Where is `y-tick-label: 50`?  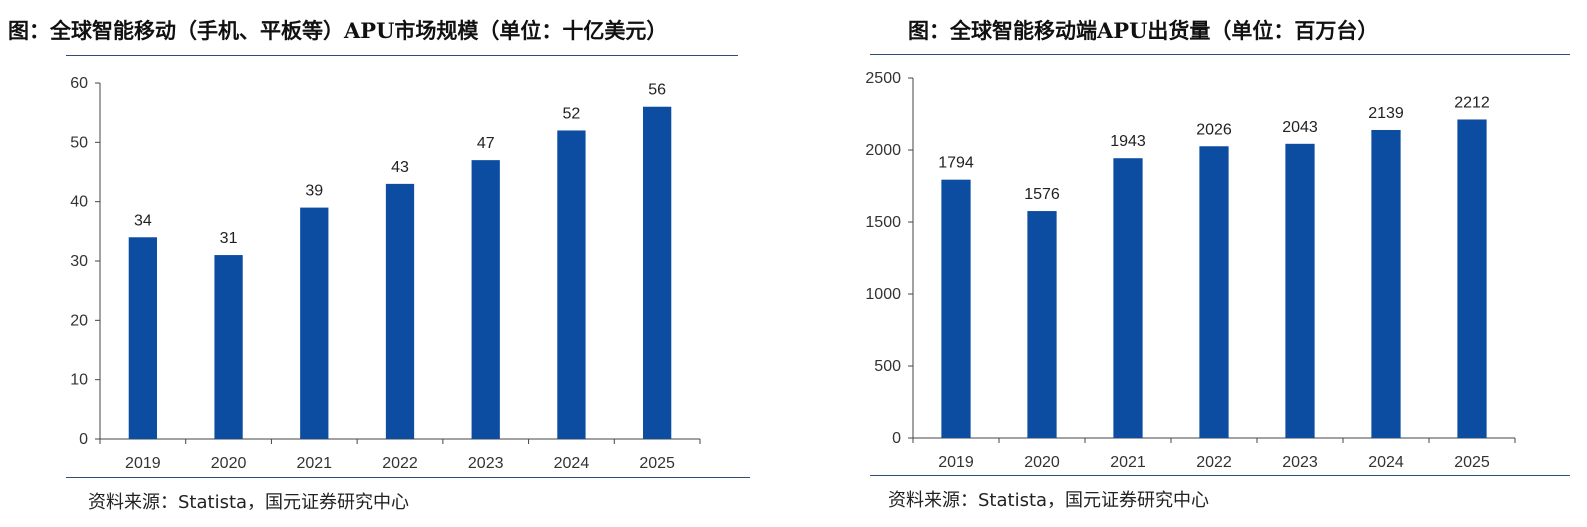 y-tick-label: 50 is located at coordinates (79, 142).